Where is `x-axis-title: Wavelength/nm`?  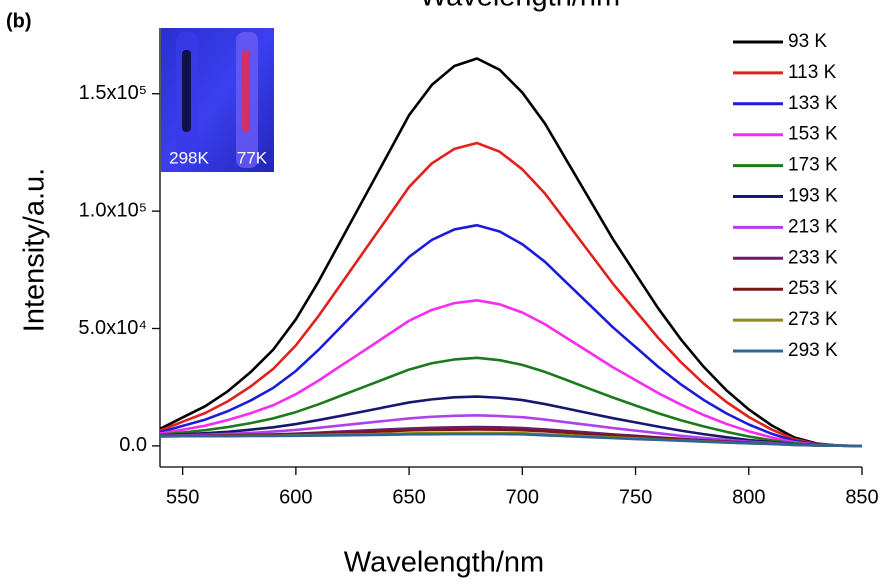 x-axis-title: Wavelength/nm is located at coordinates (444, 563).